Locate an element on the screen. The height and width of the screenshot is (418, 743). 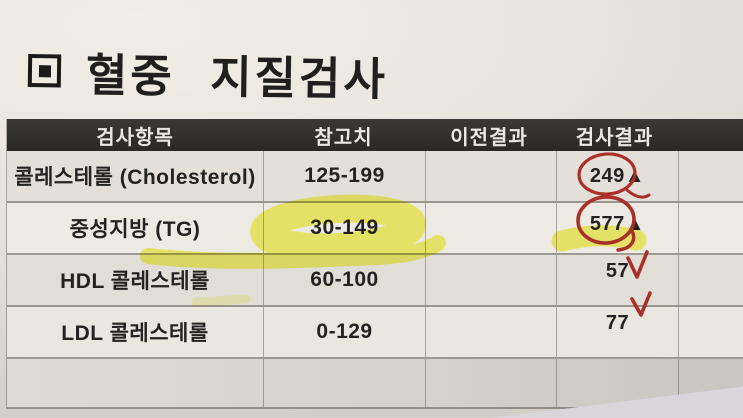
result-value: 249▲ is located at coordinates (617, 175).